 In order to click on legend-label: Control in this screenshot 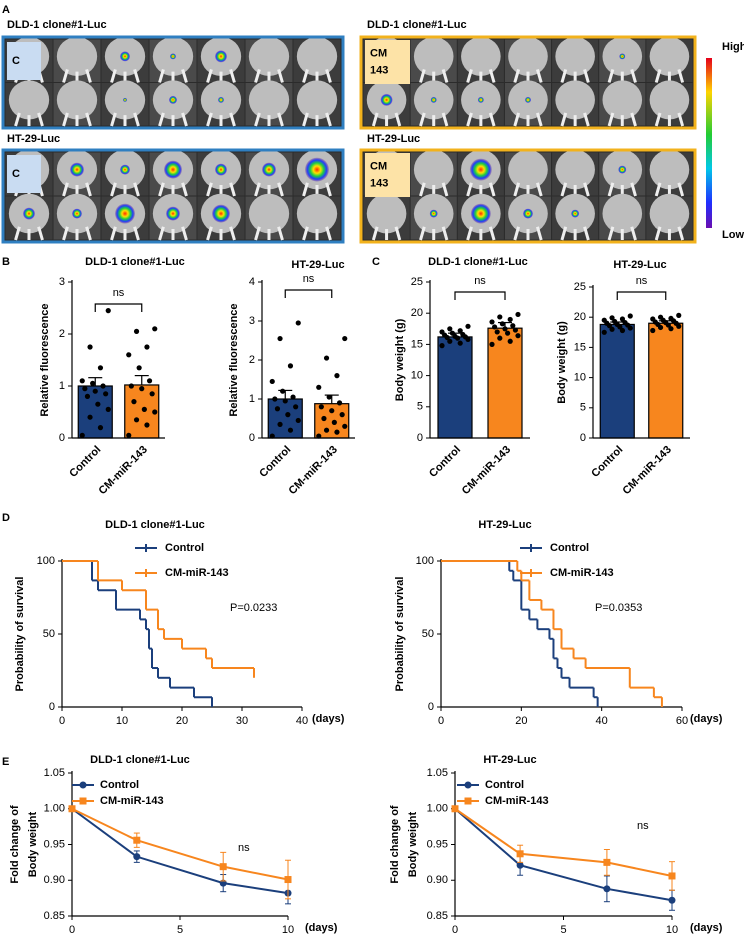, I will do `click(569, 548)`.